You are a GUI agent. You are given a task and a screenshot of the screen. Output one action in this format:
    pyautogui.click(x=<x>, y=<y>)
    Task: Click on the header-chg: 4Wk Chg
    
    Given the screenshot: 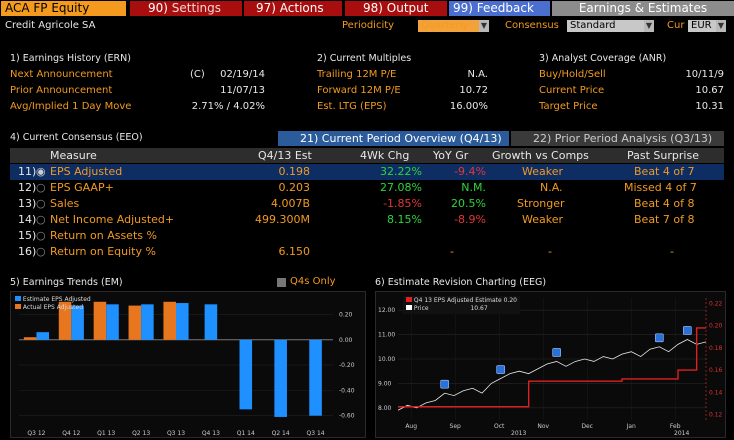 What is the action you would take?
    pyautogui.click(x=385, y=155)
    